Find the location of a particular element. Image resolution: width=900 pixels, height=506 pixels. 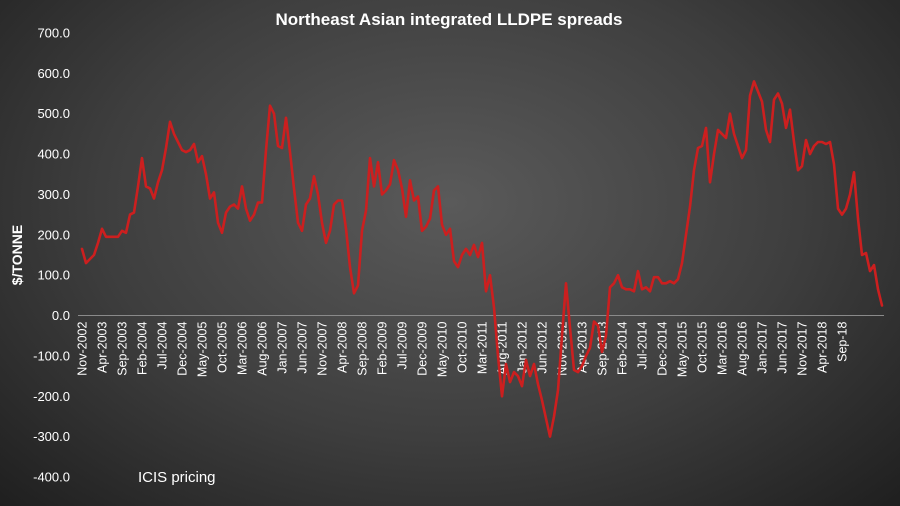

x-tick-label: Sep-2008 is located at coordinates (363, 349).